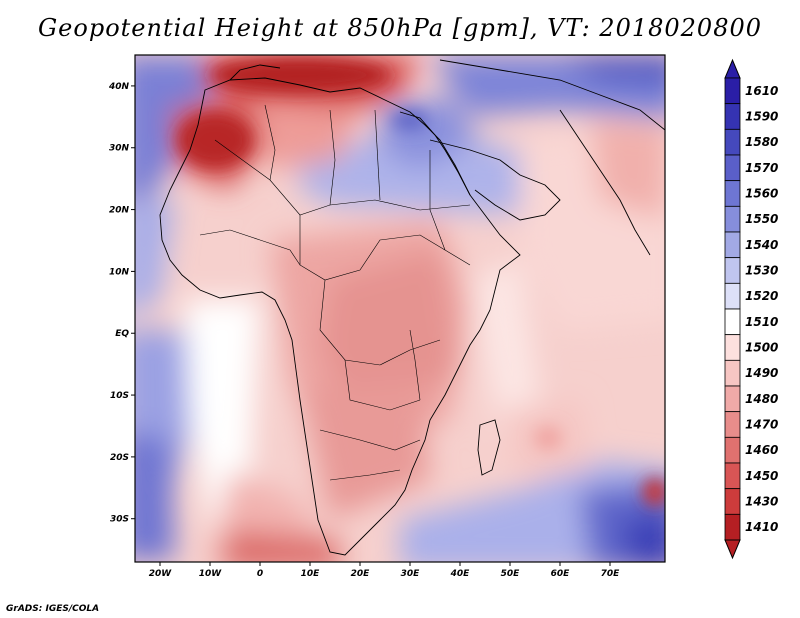 The height and width of the screenshot is (618, 800). I want to click on colorbar-label: 1580, so click(761, 142).